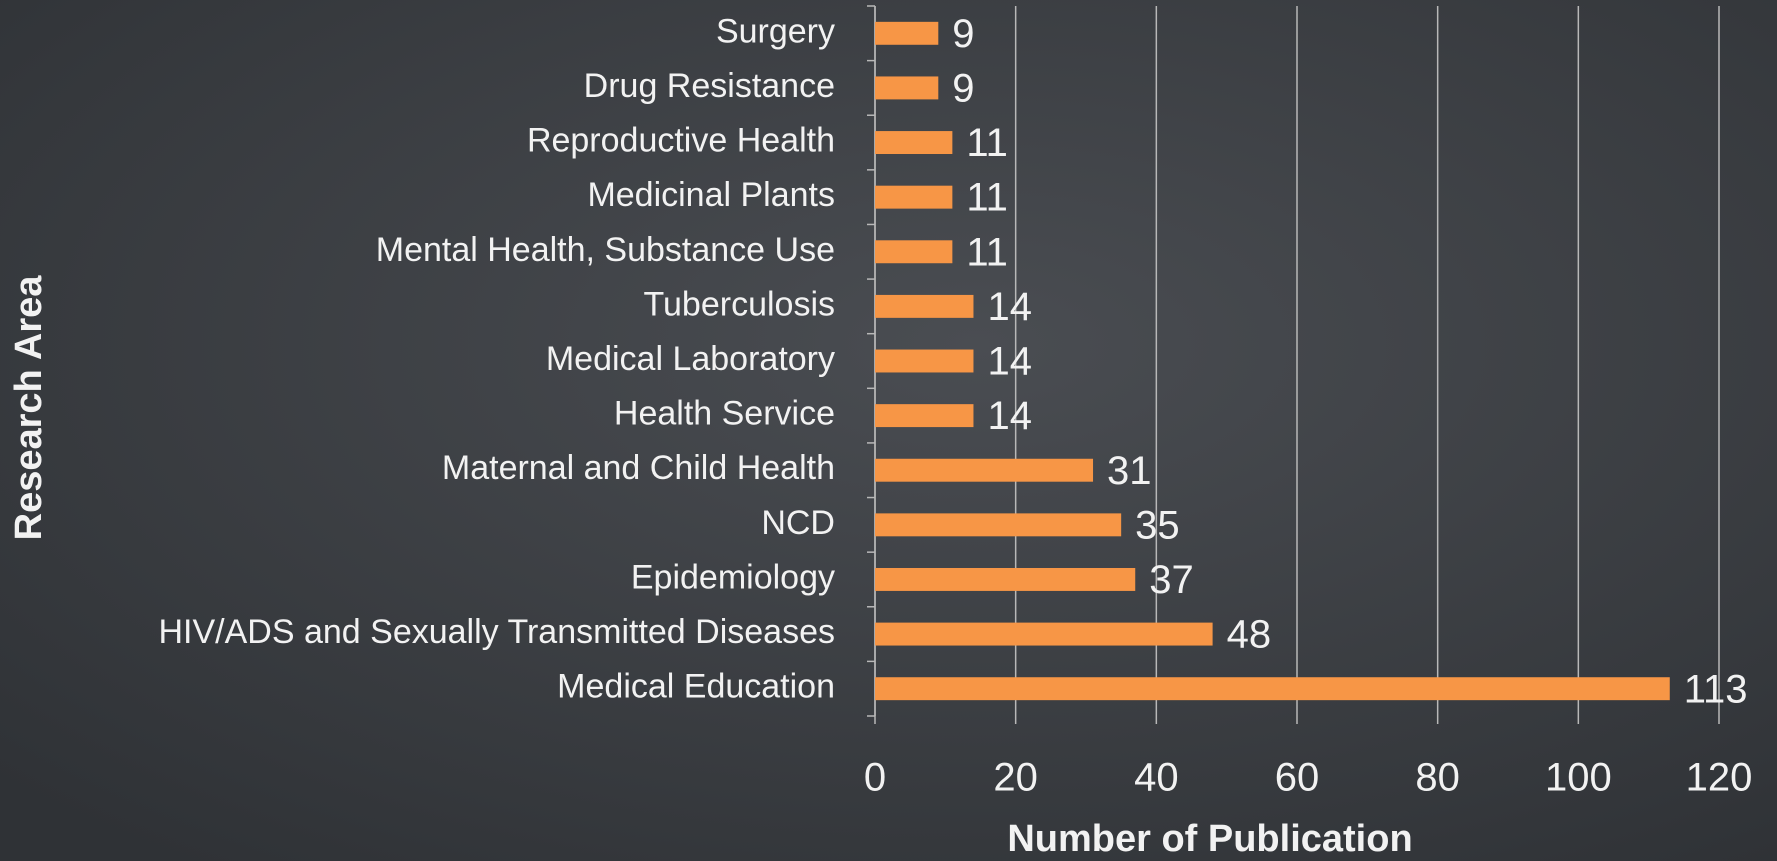 This screenshot has height=861, width=1777. What do you see at coordinates (875, 778) in the screenshot?
I see `x-tick-label: 0` at bounding box center [875, 778].